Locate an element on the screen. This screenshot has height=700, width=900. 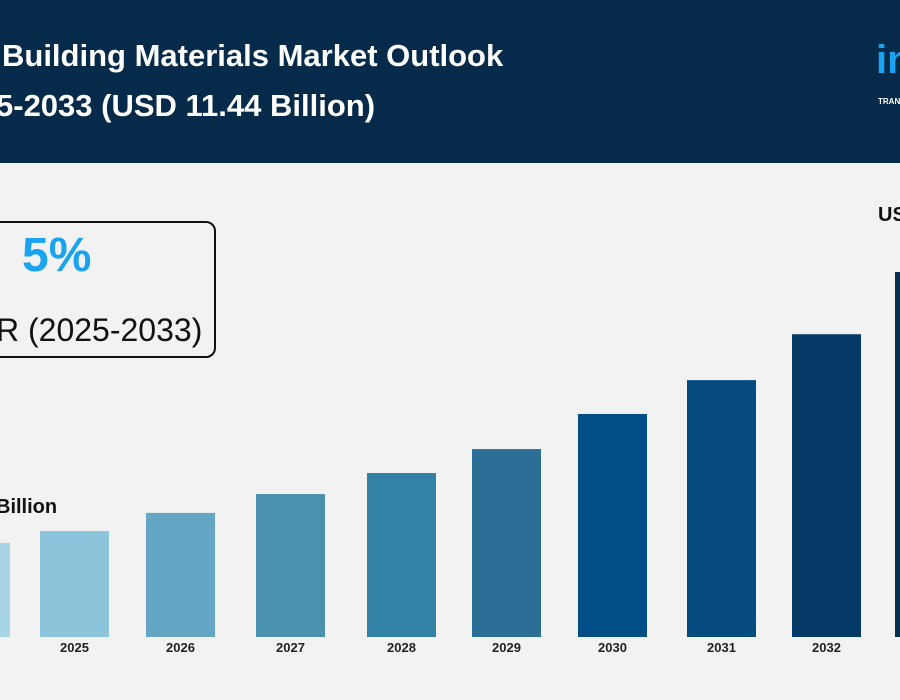
x-tick-label: 2027 is located at coordinates (290, 647).